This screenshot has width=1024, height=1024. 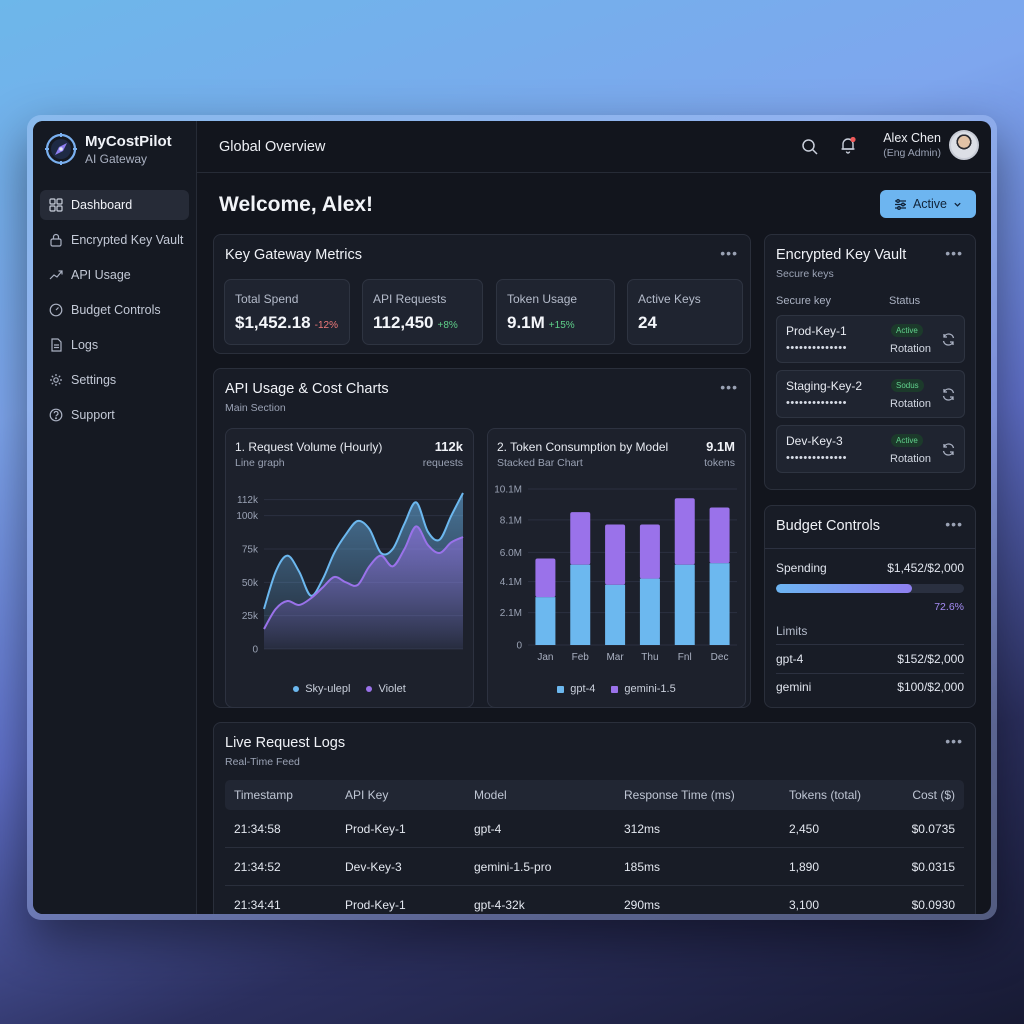 What do you see at coordinates (933, 828) in the screenshot?
I see `cell-cost: $0.0735` at bounding box center [933, 828].